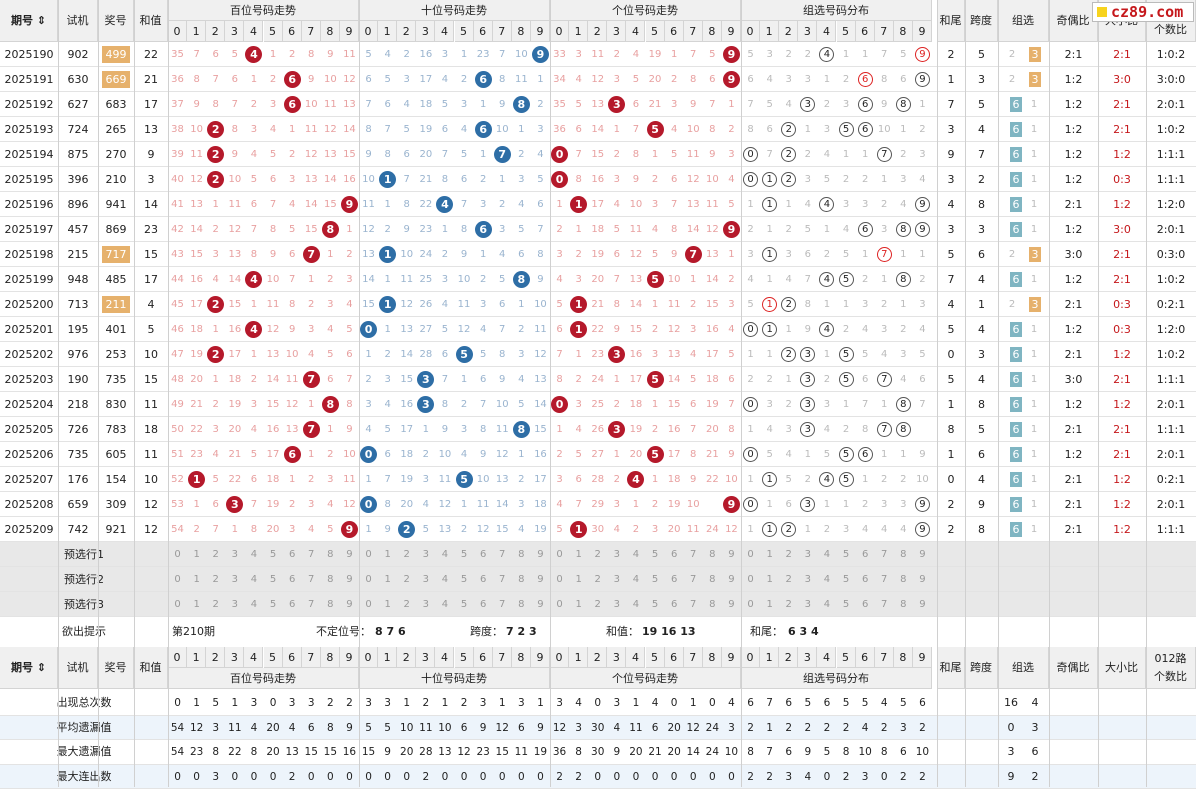 Image resolution: width=1196 pixels, height=789 pixels. What do you see at coordinates (29, 668) in the screenshot?
I see `period-header-bottom: 期号 ⇕` at bounding box center [29, 668].